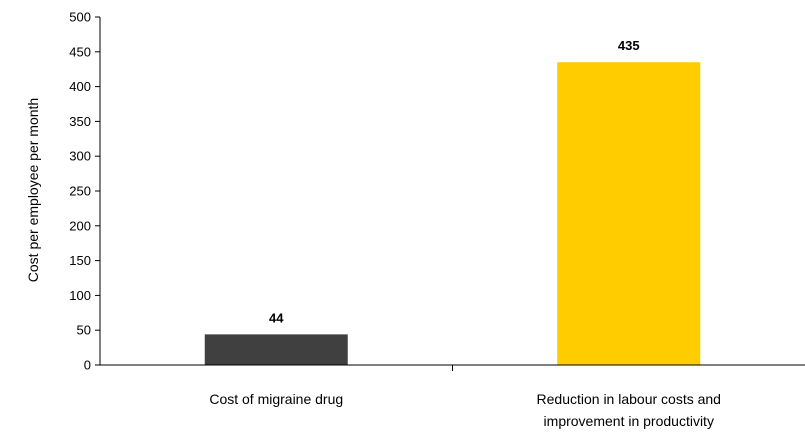  Describe the element at coordinates (80, 86) in the screenshot. I see `y-tick-label: 400` at that location.